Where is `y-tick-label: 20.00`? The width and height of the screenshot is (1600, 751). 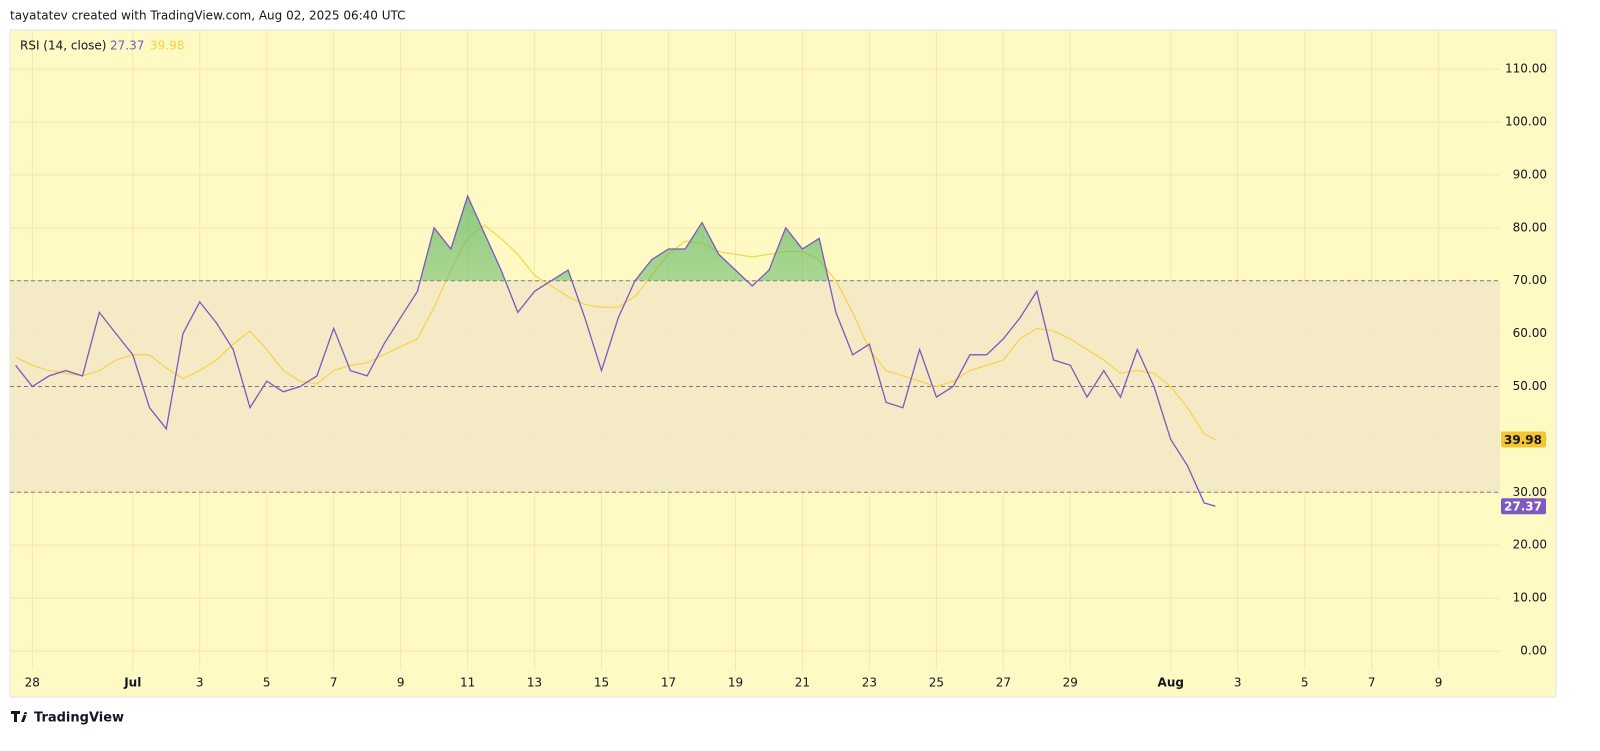 y-tick-label: 20.00 is located at coordinates (1530, 545).